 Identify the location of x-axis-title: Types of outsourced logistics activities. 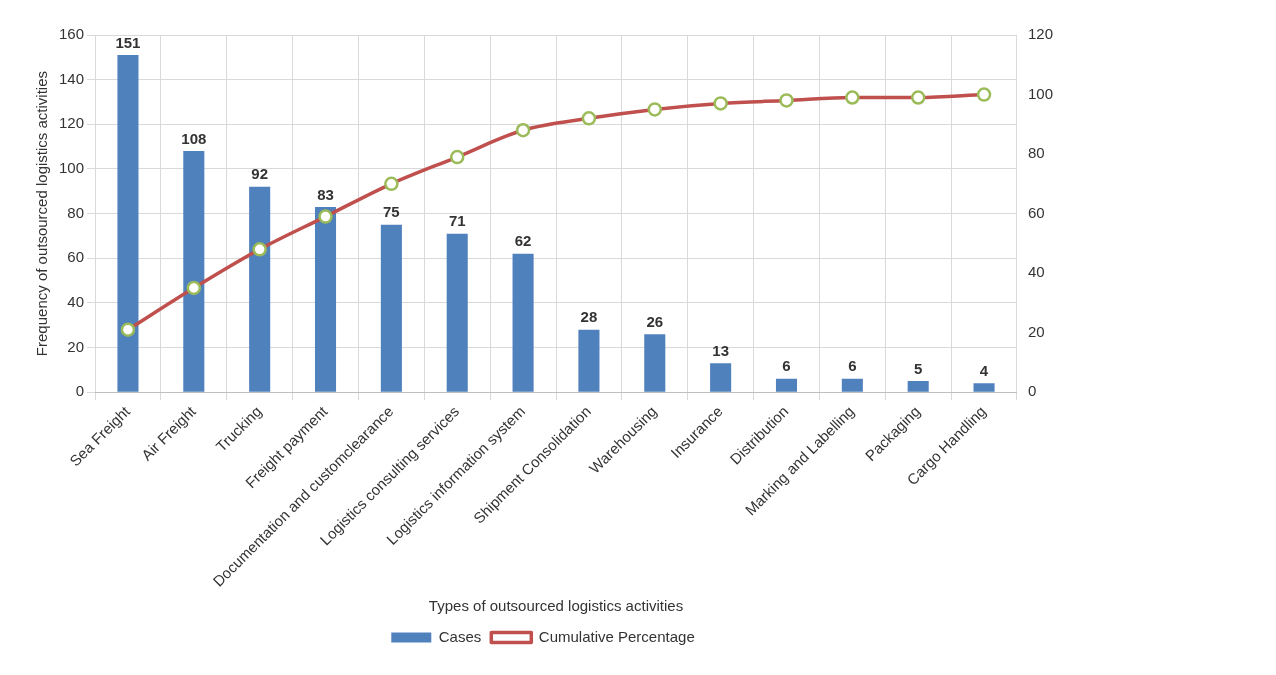
(556, 606).